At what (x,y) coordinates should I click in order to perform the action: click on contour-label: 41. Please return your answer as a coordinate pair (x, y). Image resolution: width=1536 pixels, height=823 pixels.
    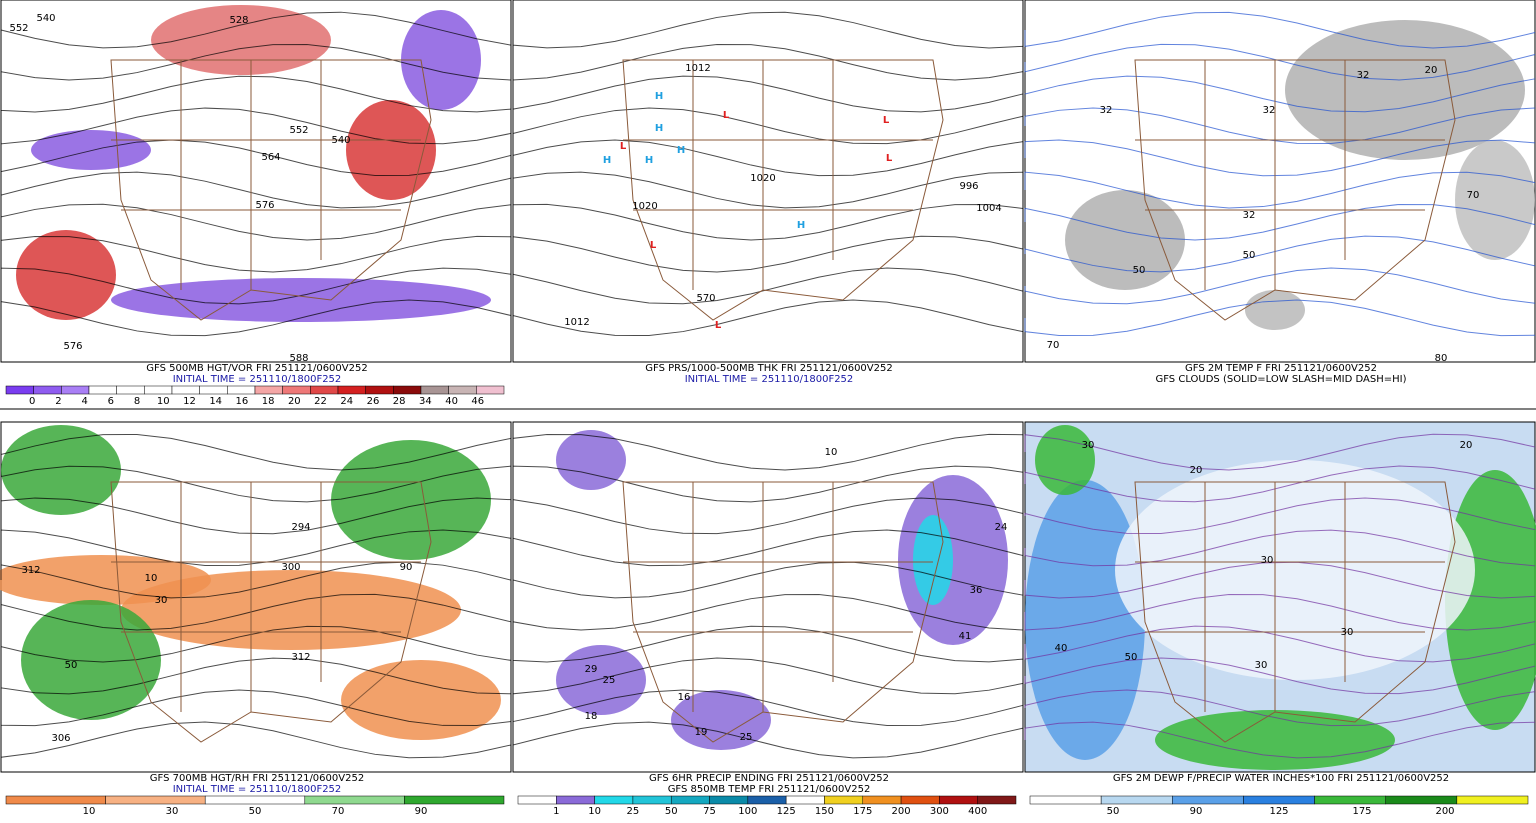
    Looking at the image, I should click on (965, 636).